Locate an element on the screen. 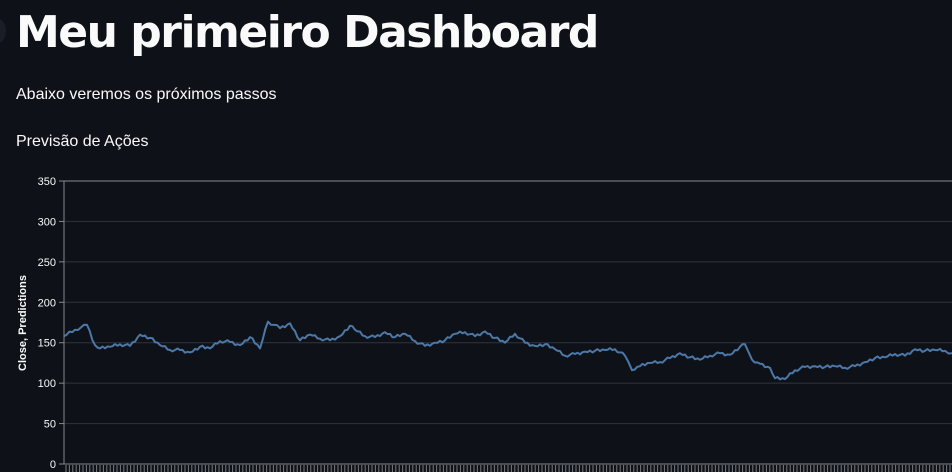 This screenshot has height=472, width=952. y-tick-label: 150 is located at coordinates (47, 344).